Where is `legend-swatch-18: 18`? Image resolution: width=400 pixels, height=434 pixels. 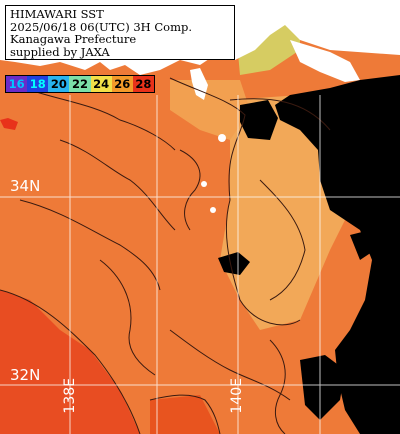
legend-swatch-18: 18 is located at coordinates (38, 84).